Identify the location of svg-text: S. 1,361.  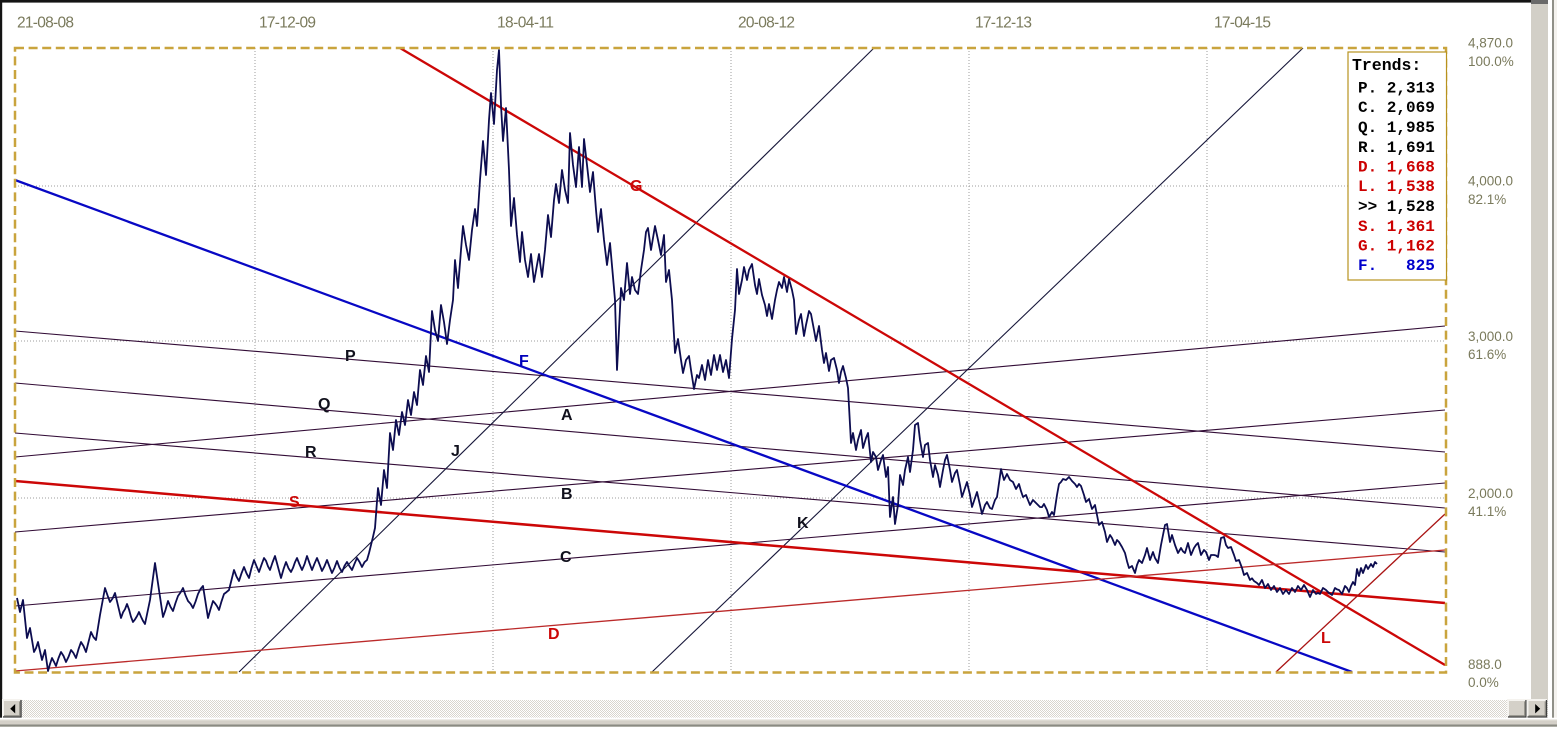
(1396, 227).